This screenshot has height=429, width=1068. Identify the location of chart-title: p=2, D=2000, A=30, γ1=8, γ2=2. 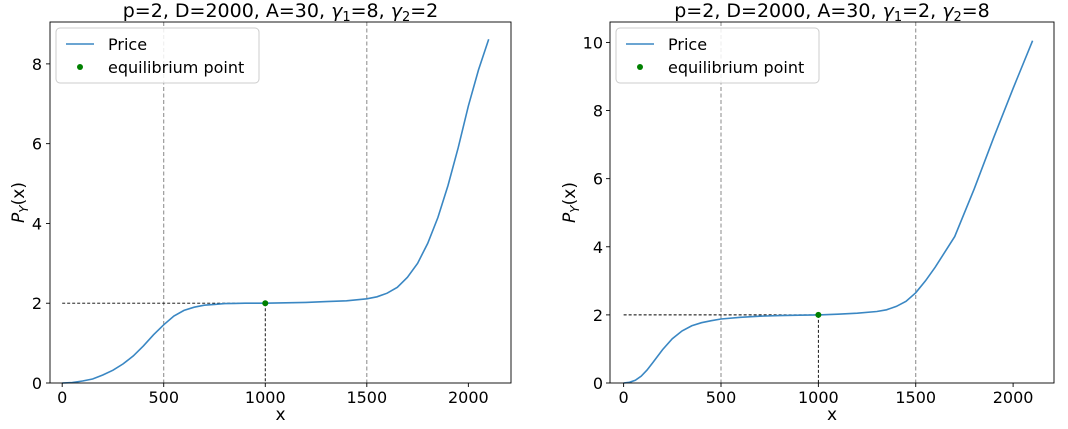
(280, 12).